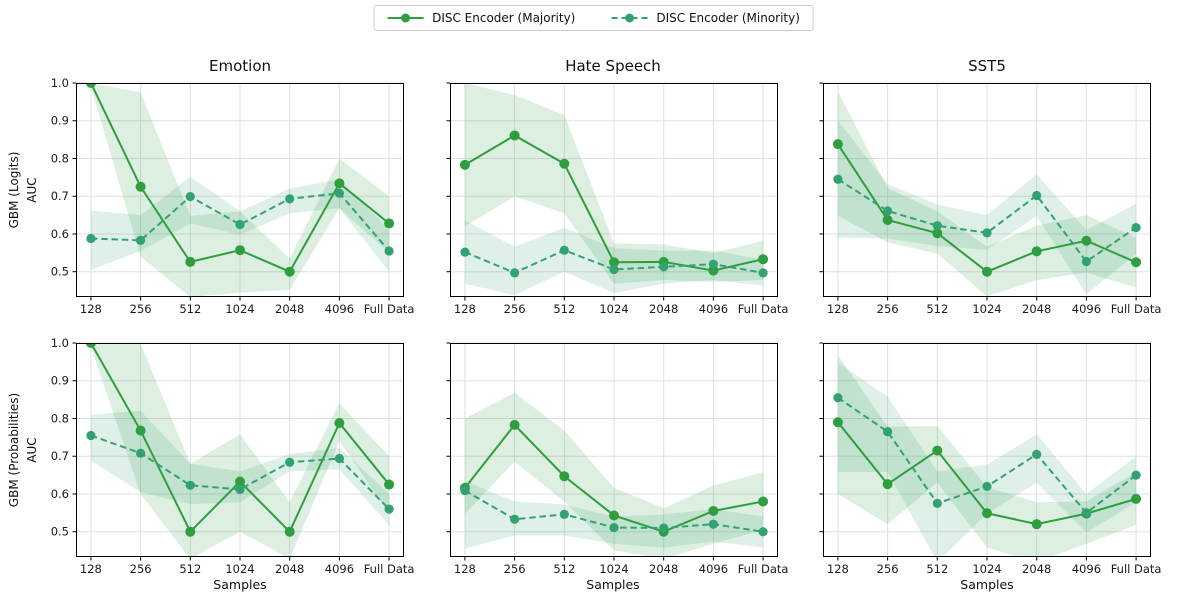  I want to click on xlabel-samples-col1: Samples, so click(240, 584).